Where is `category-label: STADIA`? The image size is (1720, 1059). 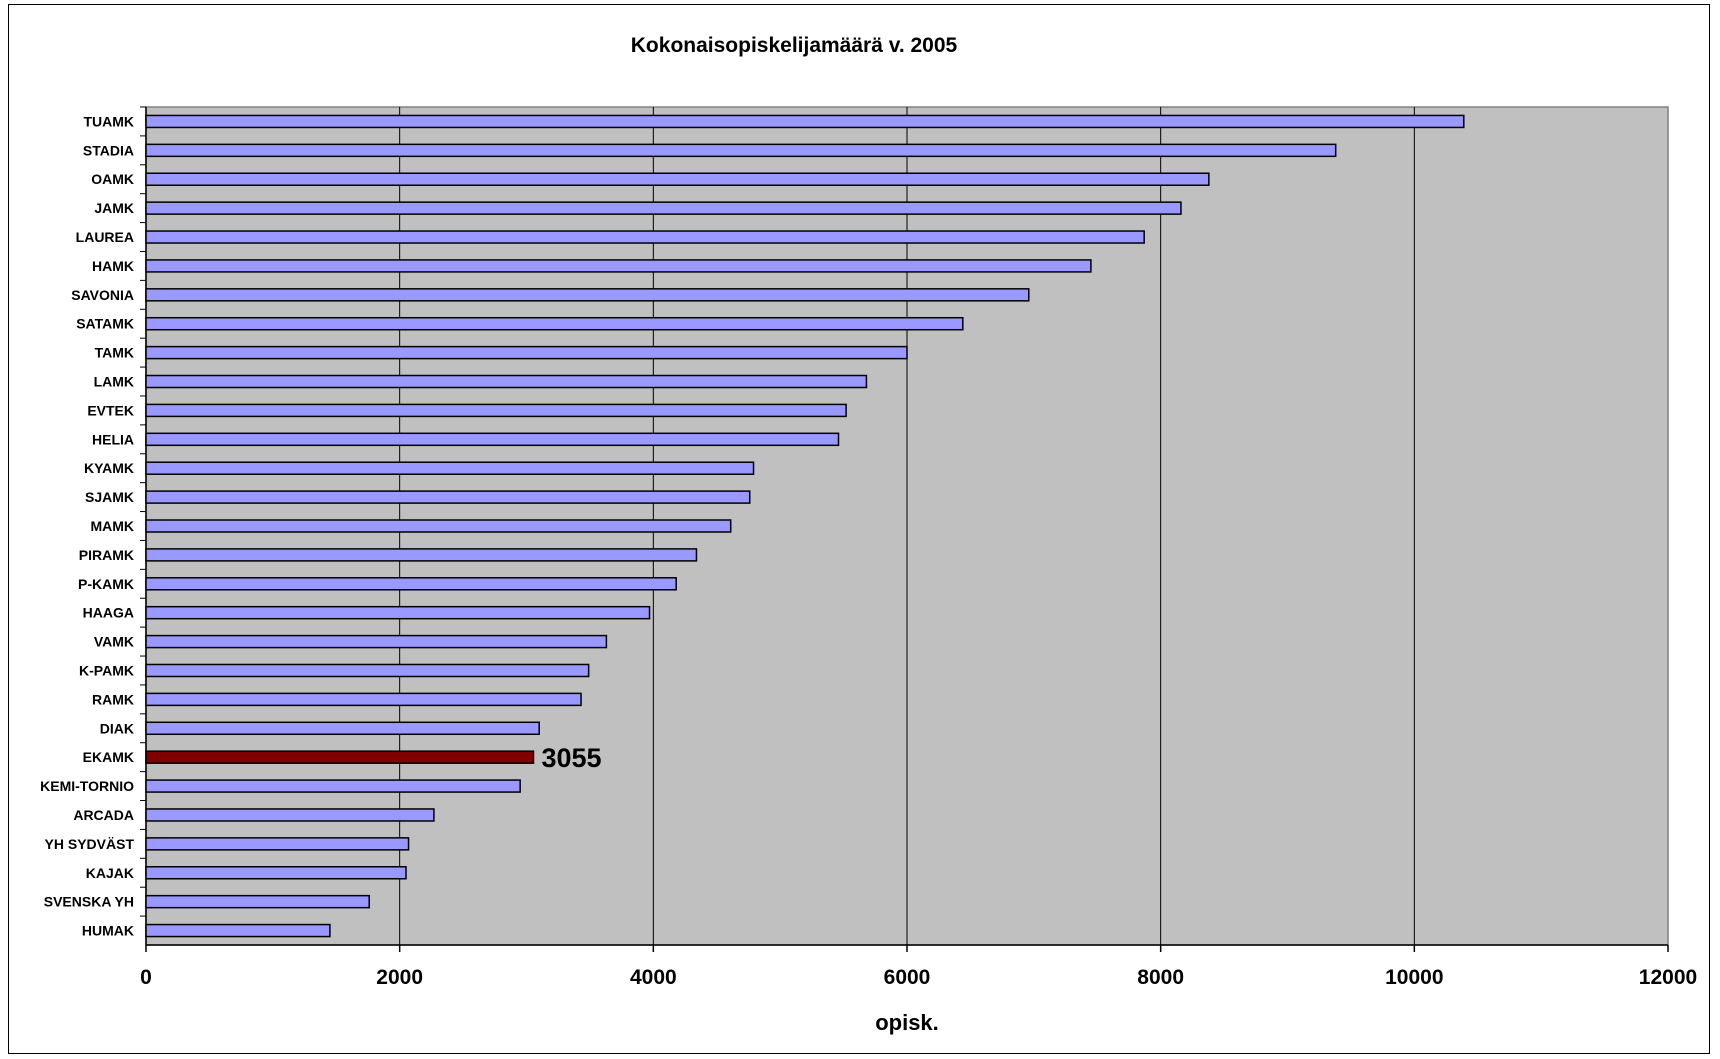 category-label: STADIA is located at coordinates (108, 150).